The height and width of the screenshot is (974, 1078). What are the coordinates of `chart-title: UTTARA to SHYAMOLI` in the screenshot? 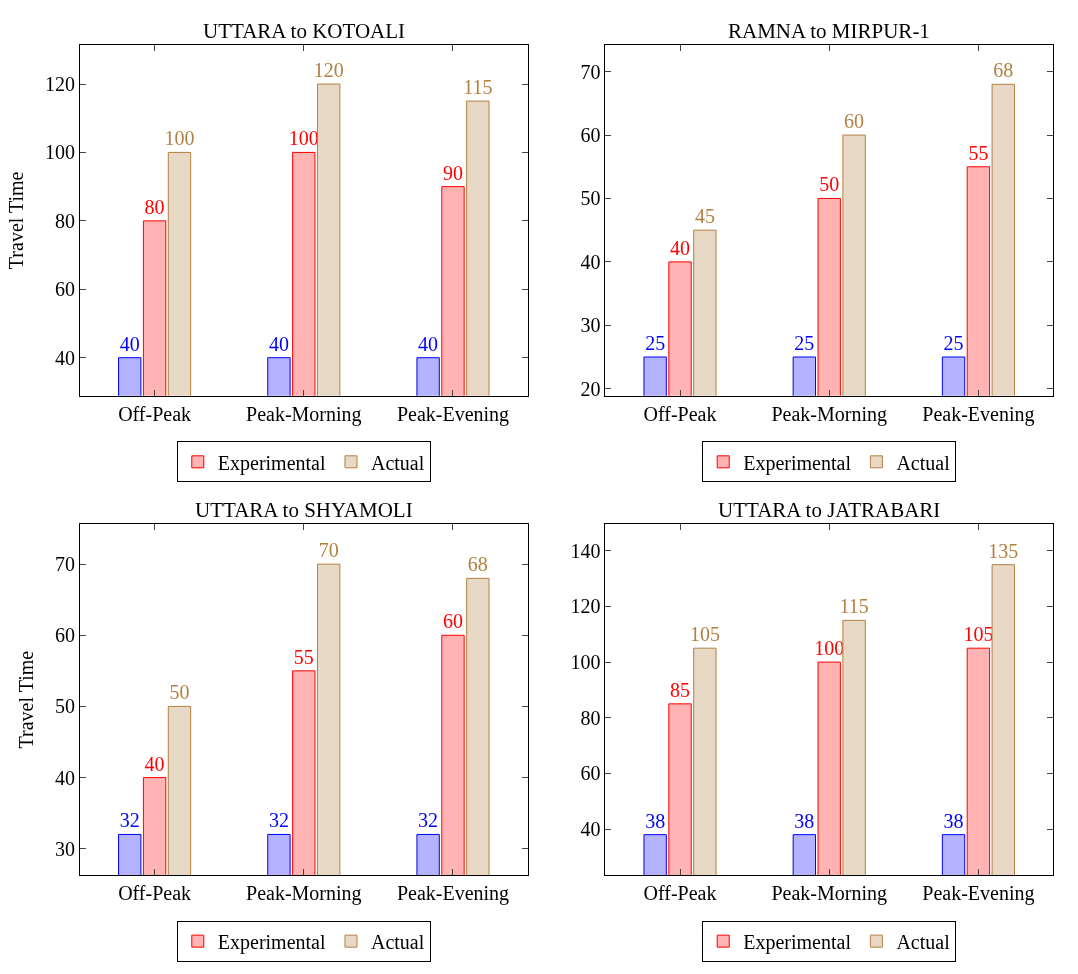 It's located at (304, 510).